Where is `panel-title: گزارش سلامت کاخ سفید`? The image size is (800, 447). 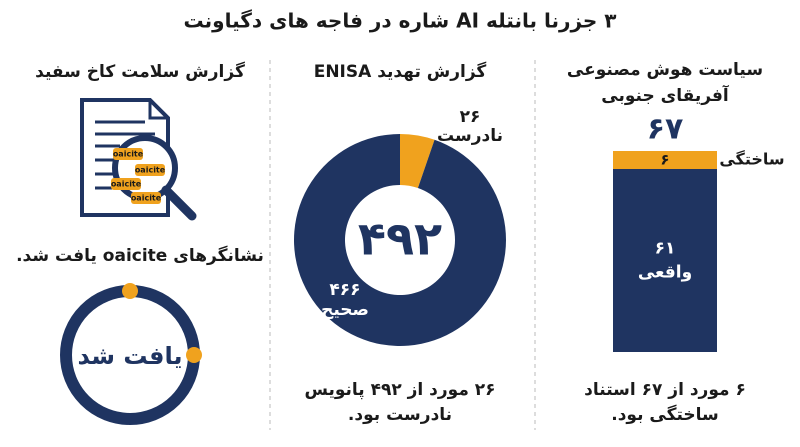 panel-title: گزارش سلامت کاخ سفید is located at coordinates (140, 71).